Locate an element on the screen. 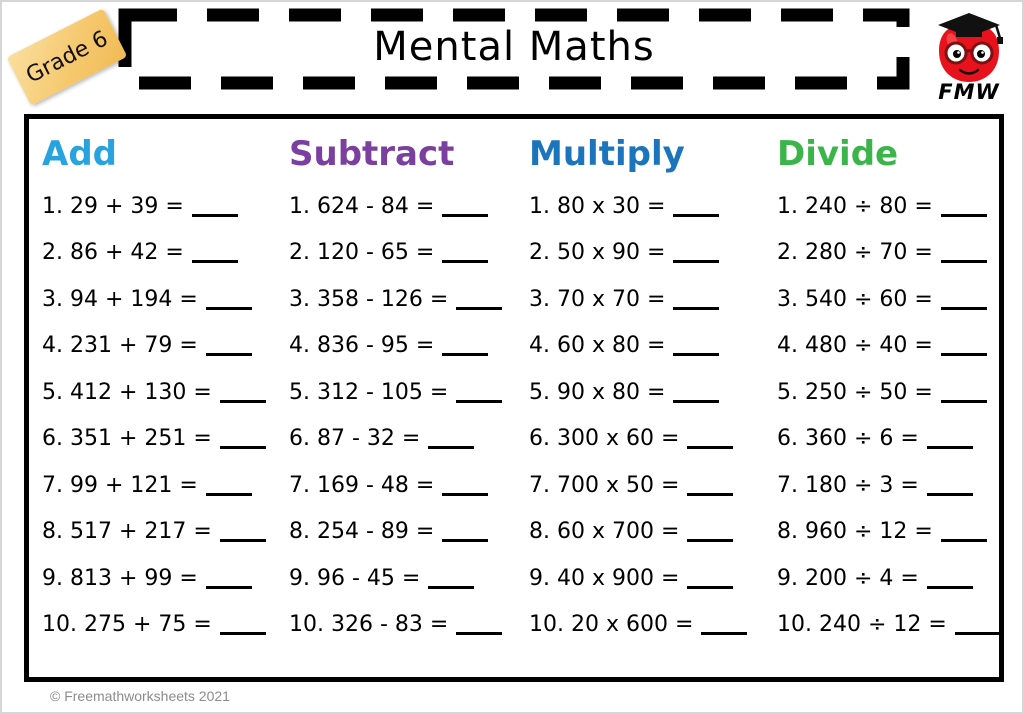 Image resolution: width=1024 pixels, height=714 pixels. problem-text: 7. 169 - 48 = is located at coordinates (362, 485).